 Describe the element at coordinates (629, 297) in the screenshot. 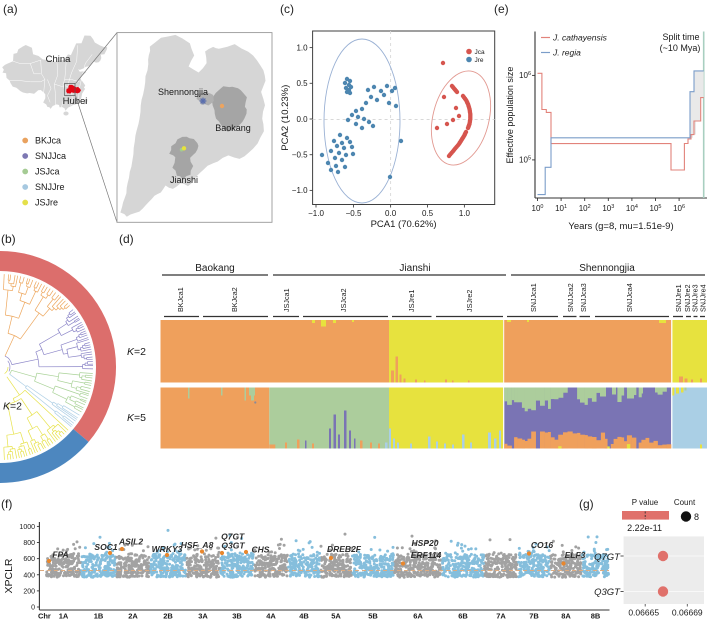

I see `svg-text: SNJJca4` at that location.